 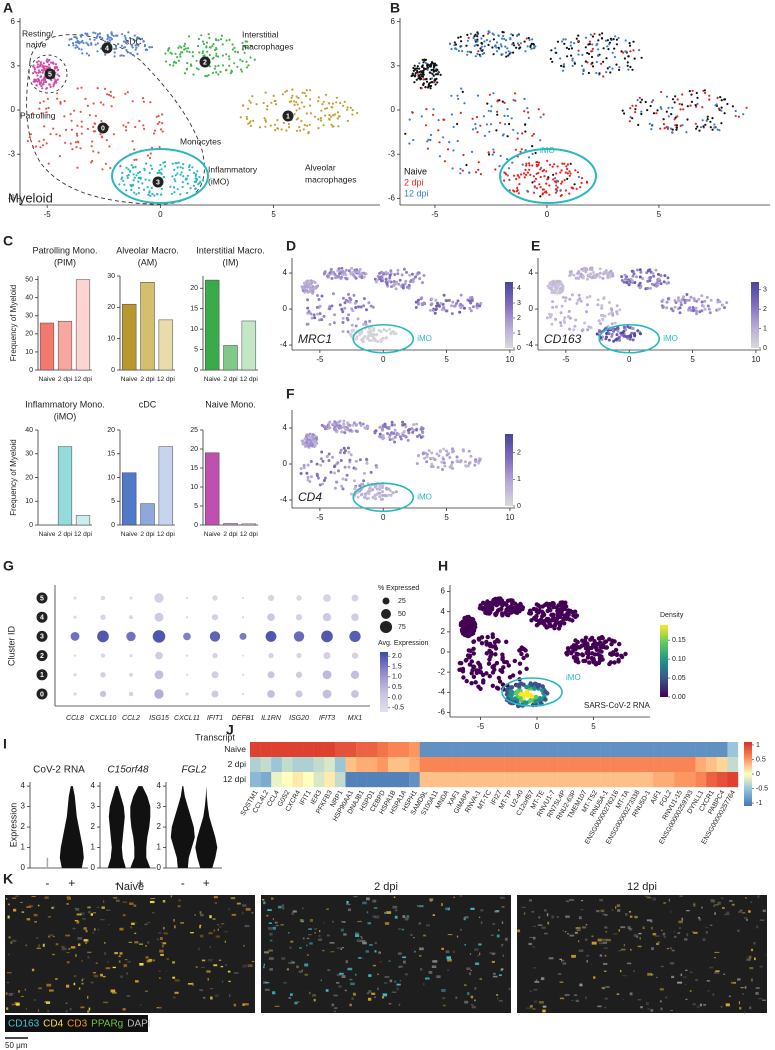 I want to click on chart-subtitle: (PIM), so click(x=65, y=262).